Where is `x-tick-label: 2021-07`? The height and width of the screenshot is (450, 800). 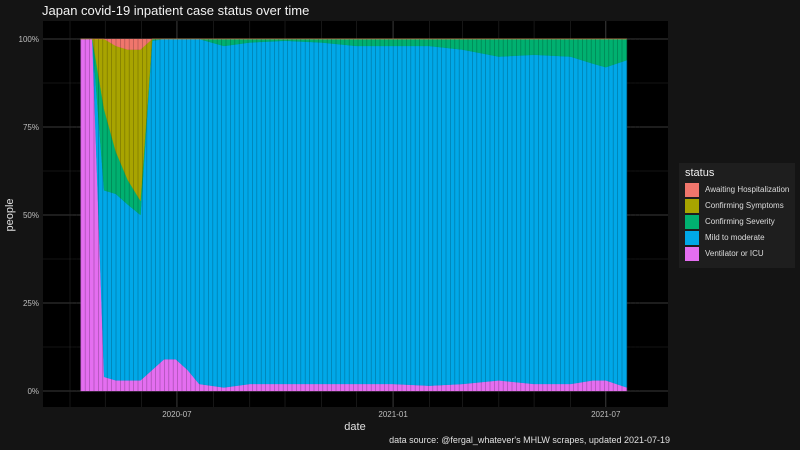 x-tick-label: 2021-07 is located at coordinates (606, 414).